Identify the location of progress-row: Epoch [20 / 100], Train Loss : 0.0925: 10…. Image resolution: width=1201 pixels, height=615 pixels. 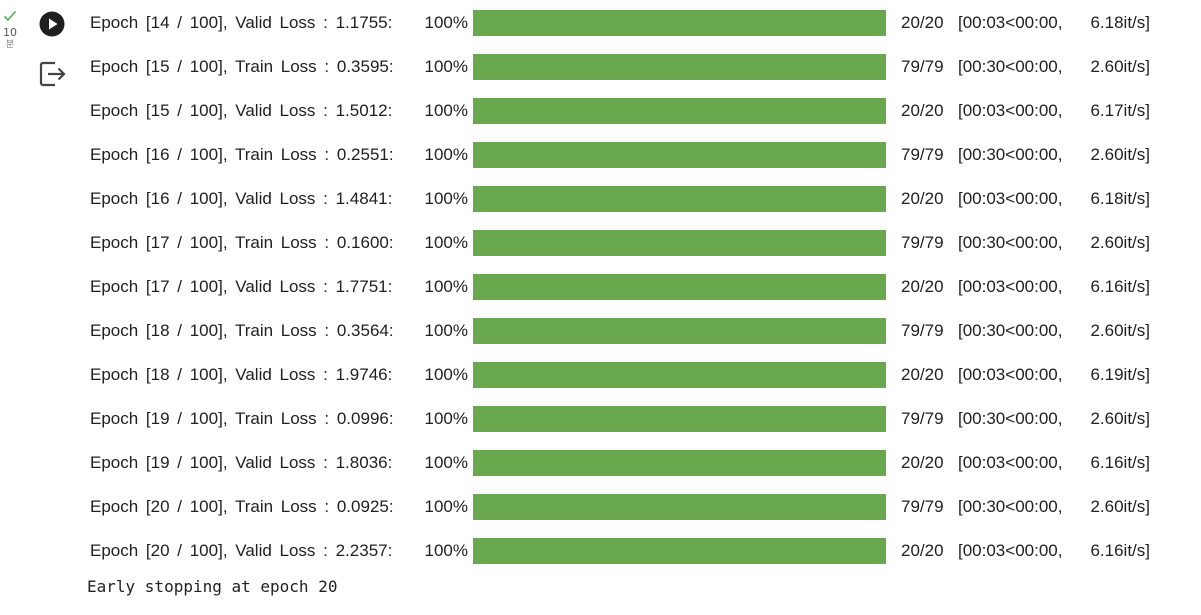
(640, 507).